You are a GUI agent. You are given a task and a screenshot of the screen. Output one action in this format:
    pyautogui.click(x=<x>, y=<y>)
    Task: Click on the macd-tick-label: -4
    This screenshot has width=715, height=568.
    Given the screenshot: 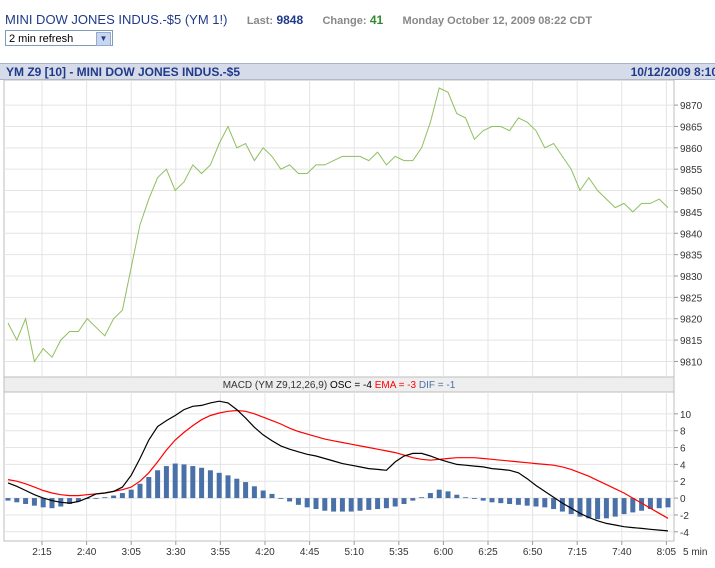 What is the action you would take?
    pyautogui.click(x=684, y=533)
    